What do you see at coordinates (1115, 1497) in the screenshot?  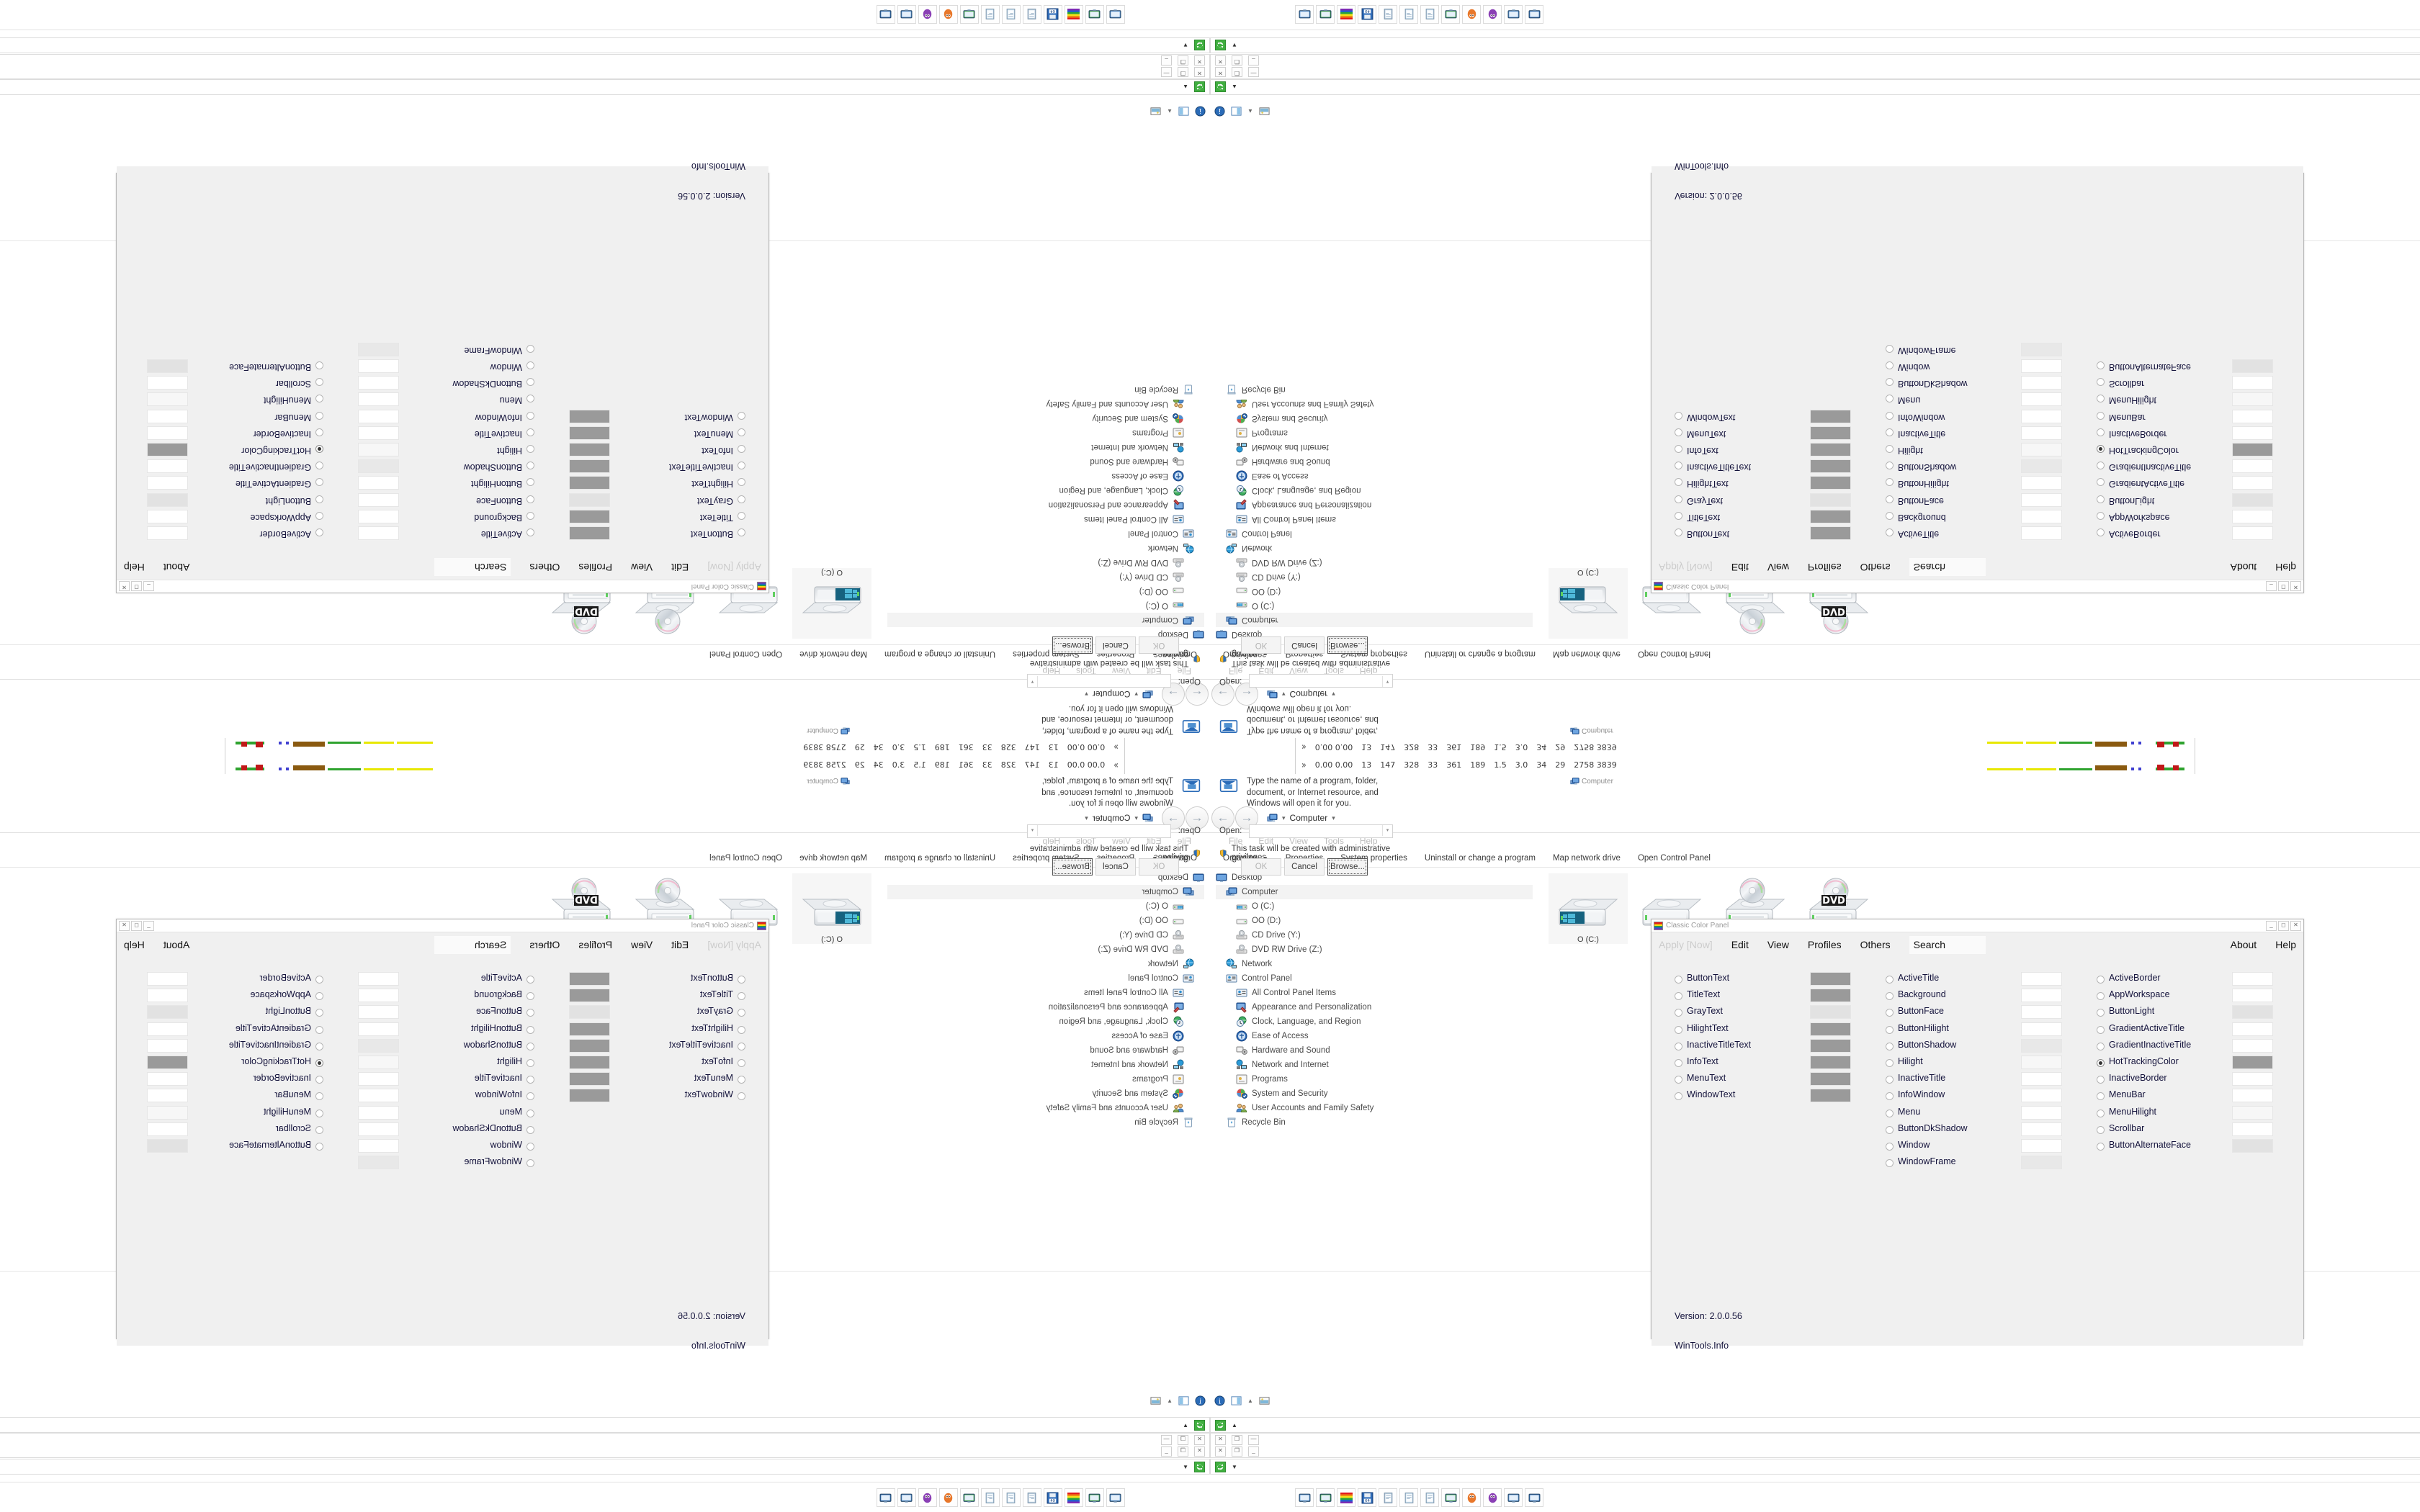 I see `taskbar-item-screen-capture` at bounding box center [1115, 1497].